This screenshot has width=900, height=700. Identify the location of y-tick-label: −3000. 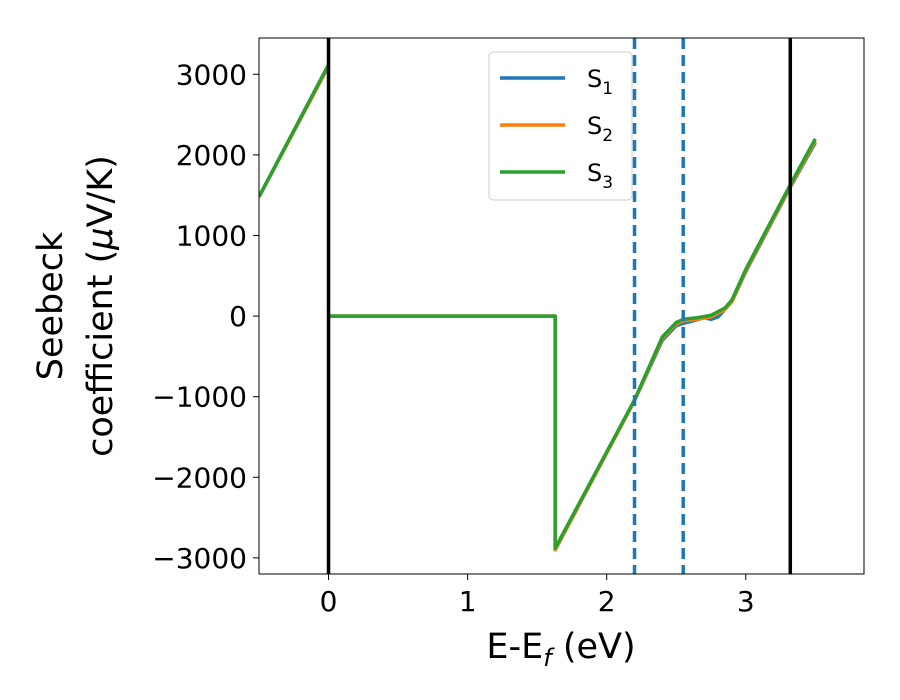
(199, 558).